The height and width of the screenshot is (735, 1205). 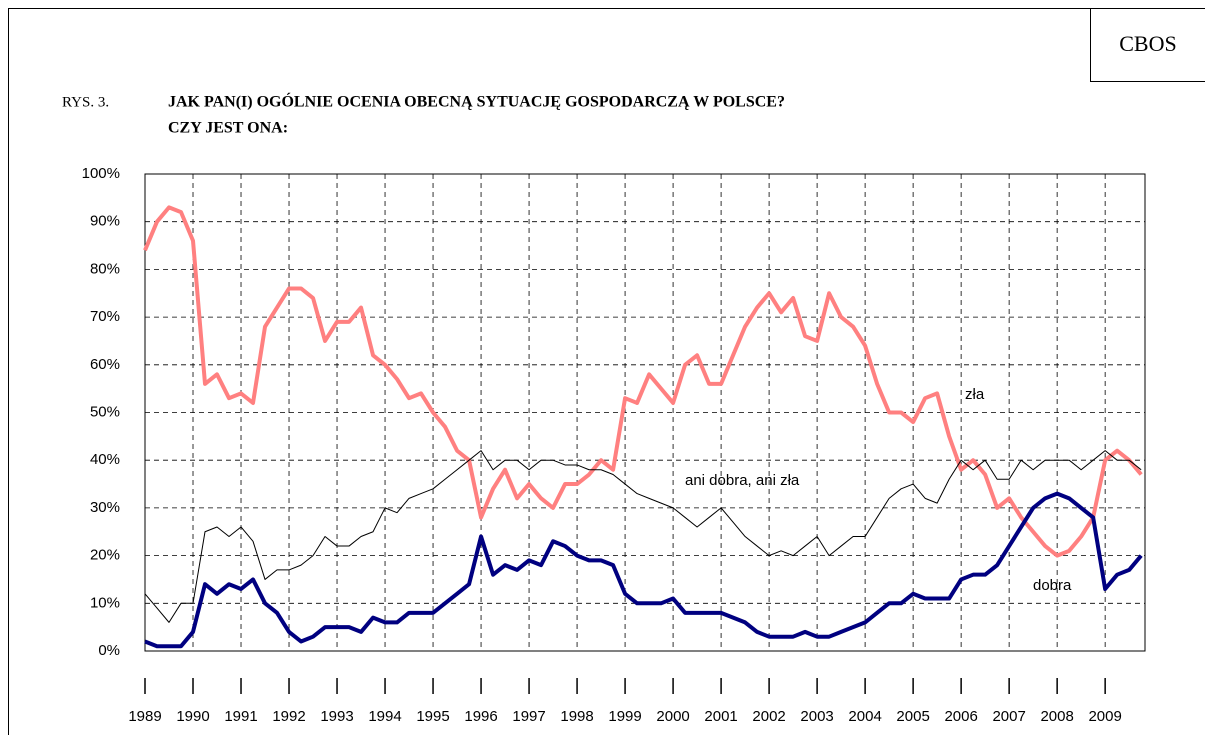 What do you see at coordinates (1056, 716) in the screenshot?
I see `x-tick-label: 2008` at bounding box center [1056, 716].